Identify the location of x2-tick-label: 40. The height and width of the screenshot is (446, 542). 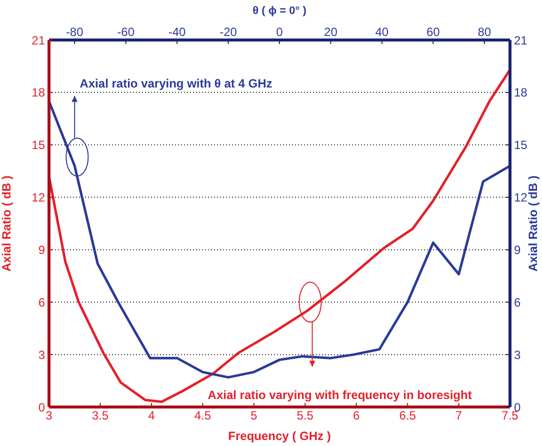
(382, 32).